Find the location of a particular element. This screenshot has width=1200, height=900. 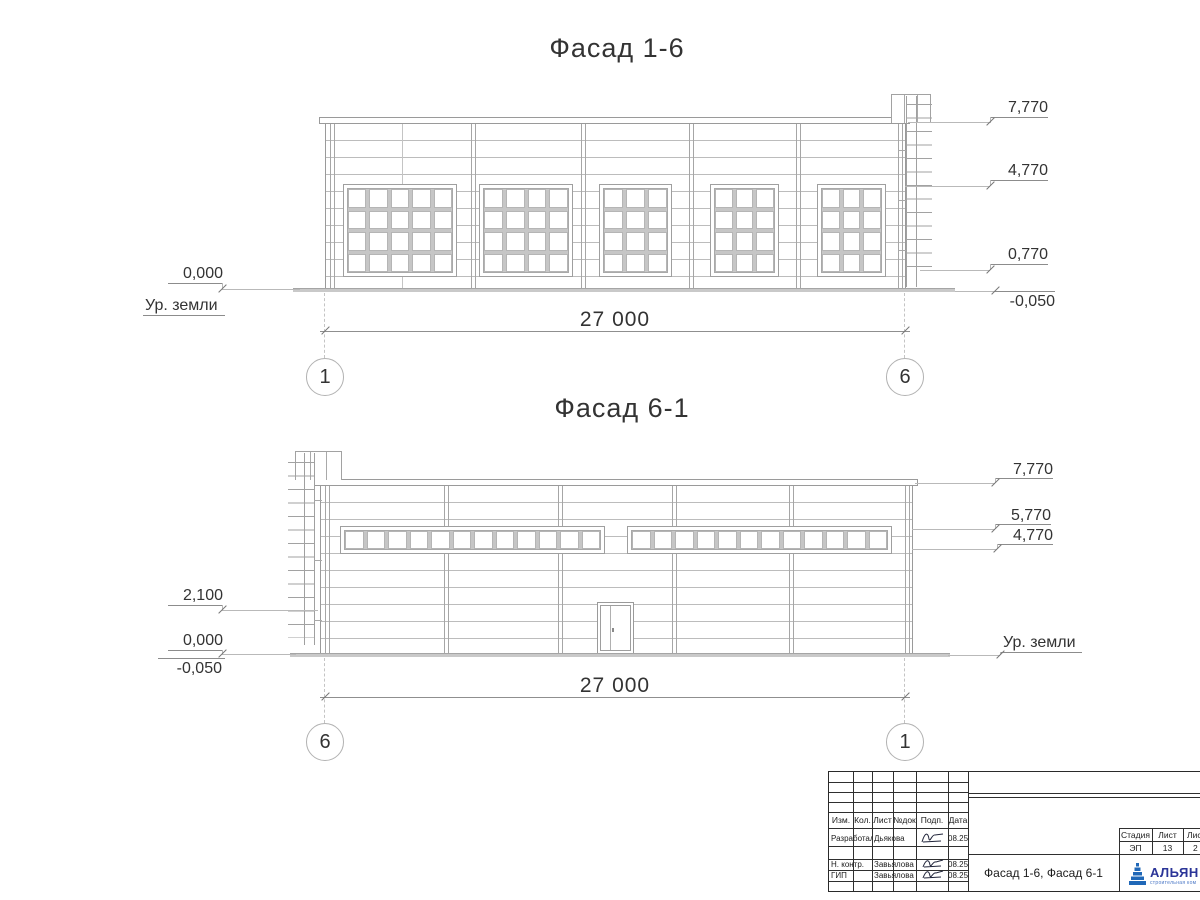

entrance-door is located at coordinates (615, 628).